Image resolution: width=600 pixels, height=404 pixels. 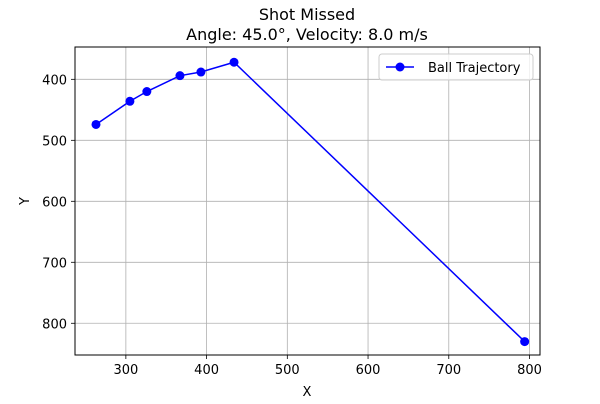 I want to click on y-tick-label: 700, so click(x=54, y=263).